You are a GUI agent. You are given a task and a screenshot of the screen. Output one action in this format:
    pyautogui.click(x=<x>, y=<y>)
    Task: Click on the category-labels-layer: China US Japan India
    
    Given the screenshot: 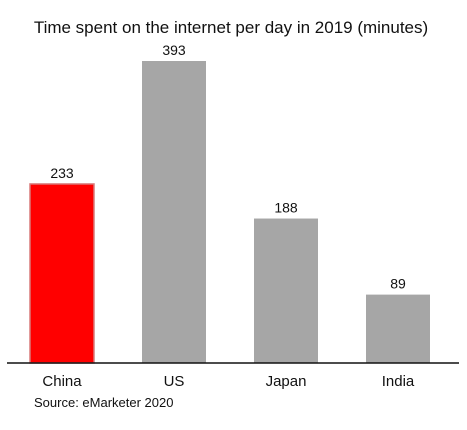 What is the action you would take?
    pyautogui.click(x=228, y=381)
    